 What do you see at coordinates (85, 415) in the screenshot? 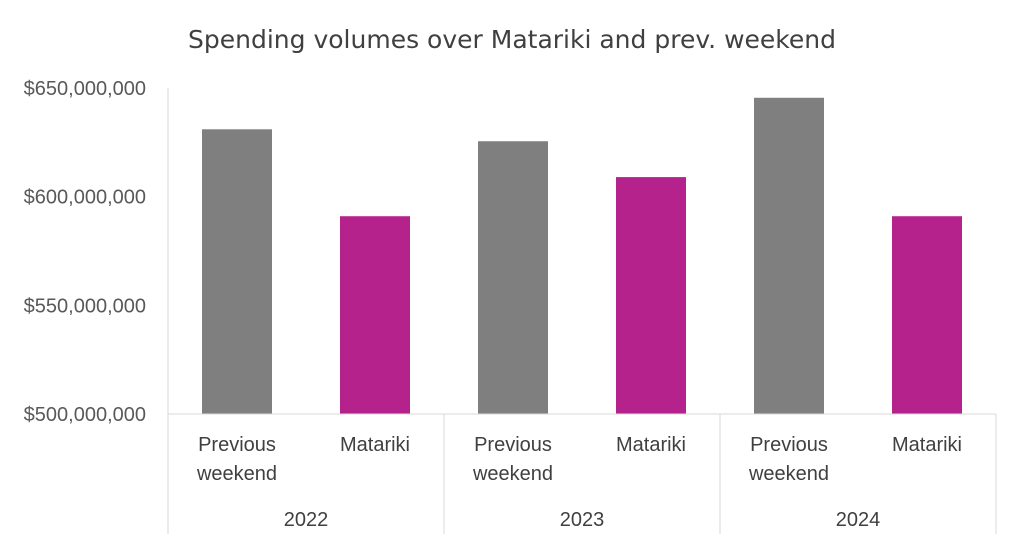
I see `y-tick-label: $500,000,000` at bounding box center [85, 415].